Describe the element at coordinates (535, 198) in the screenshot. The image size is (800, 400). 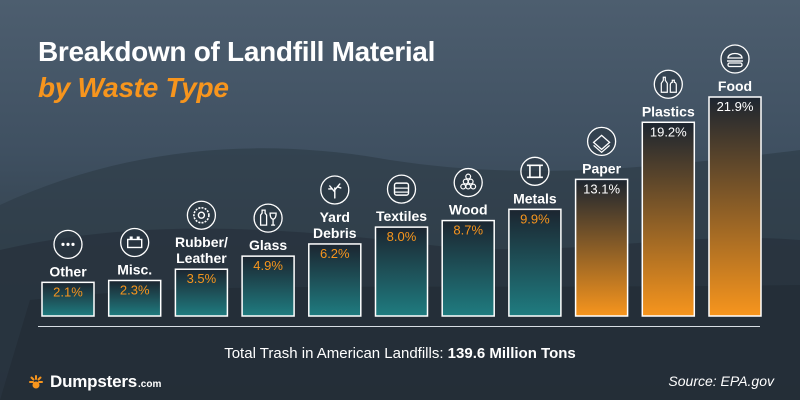
I see `category-label: Metals` at that location.